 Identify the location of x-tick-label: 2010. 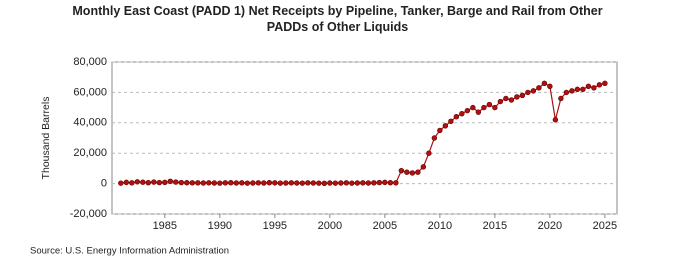
(440, 226).